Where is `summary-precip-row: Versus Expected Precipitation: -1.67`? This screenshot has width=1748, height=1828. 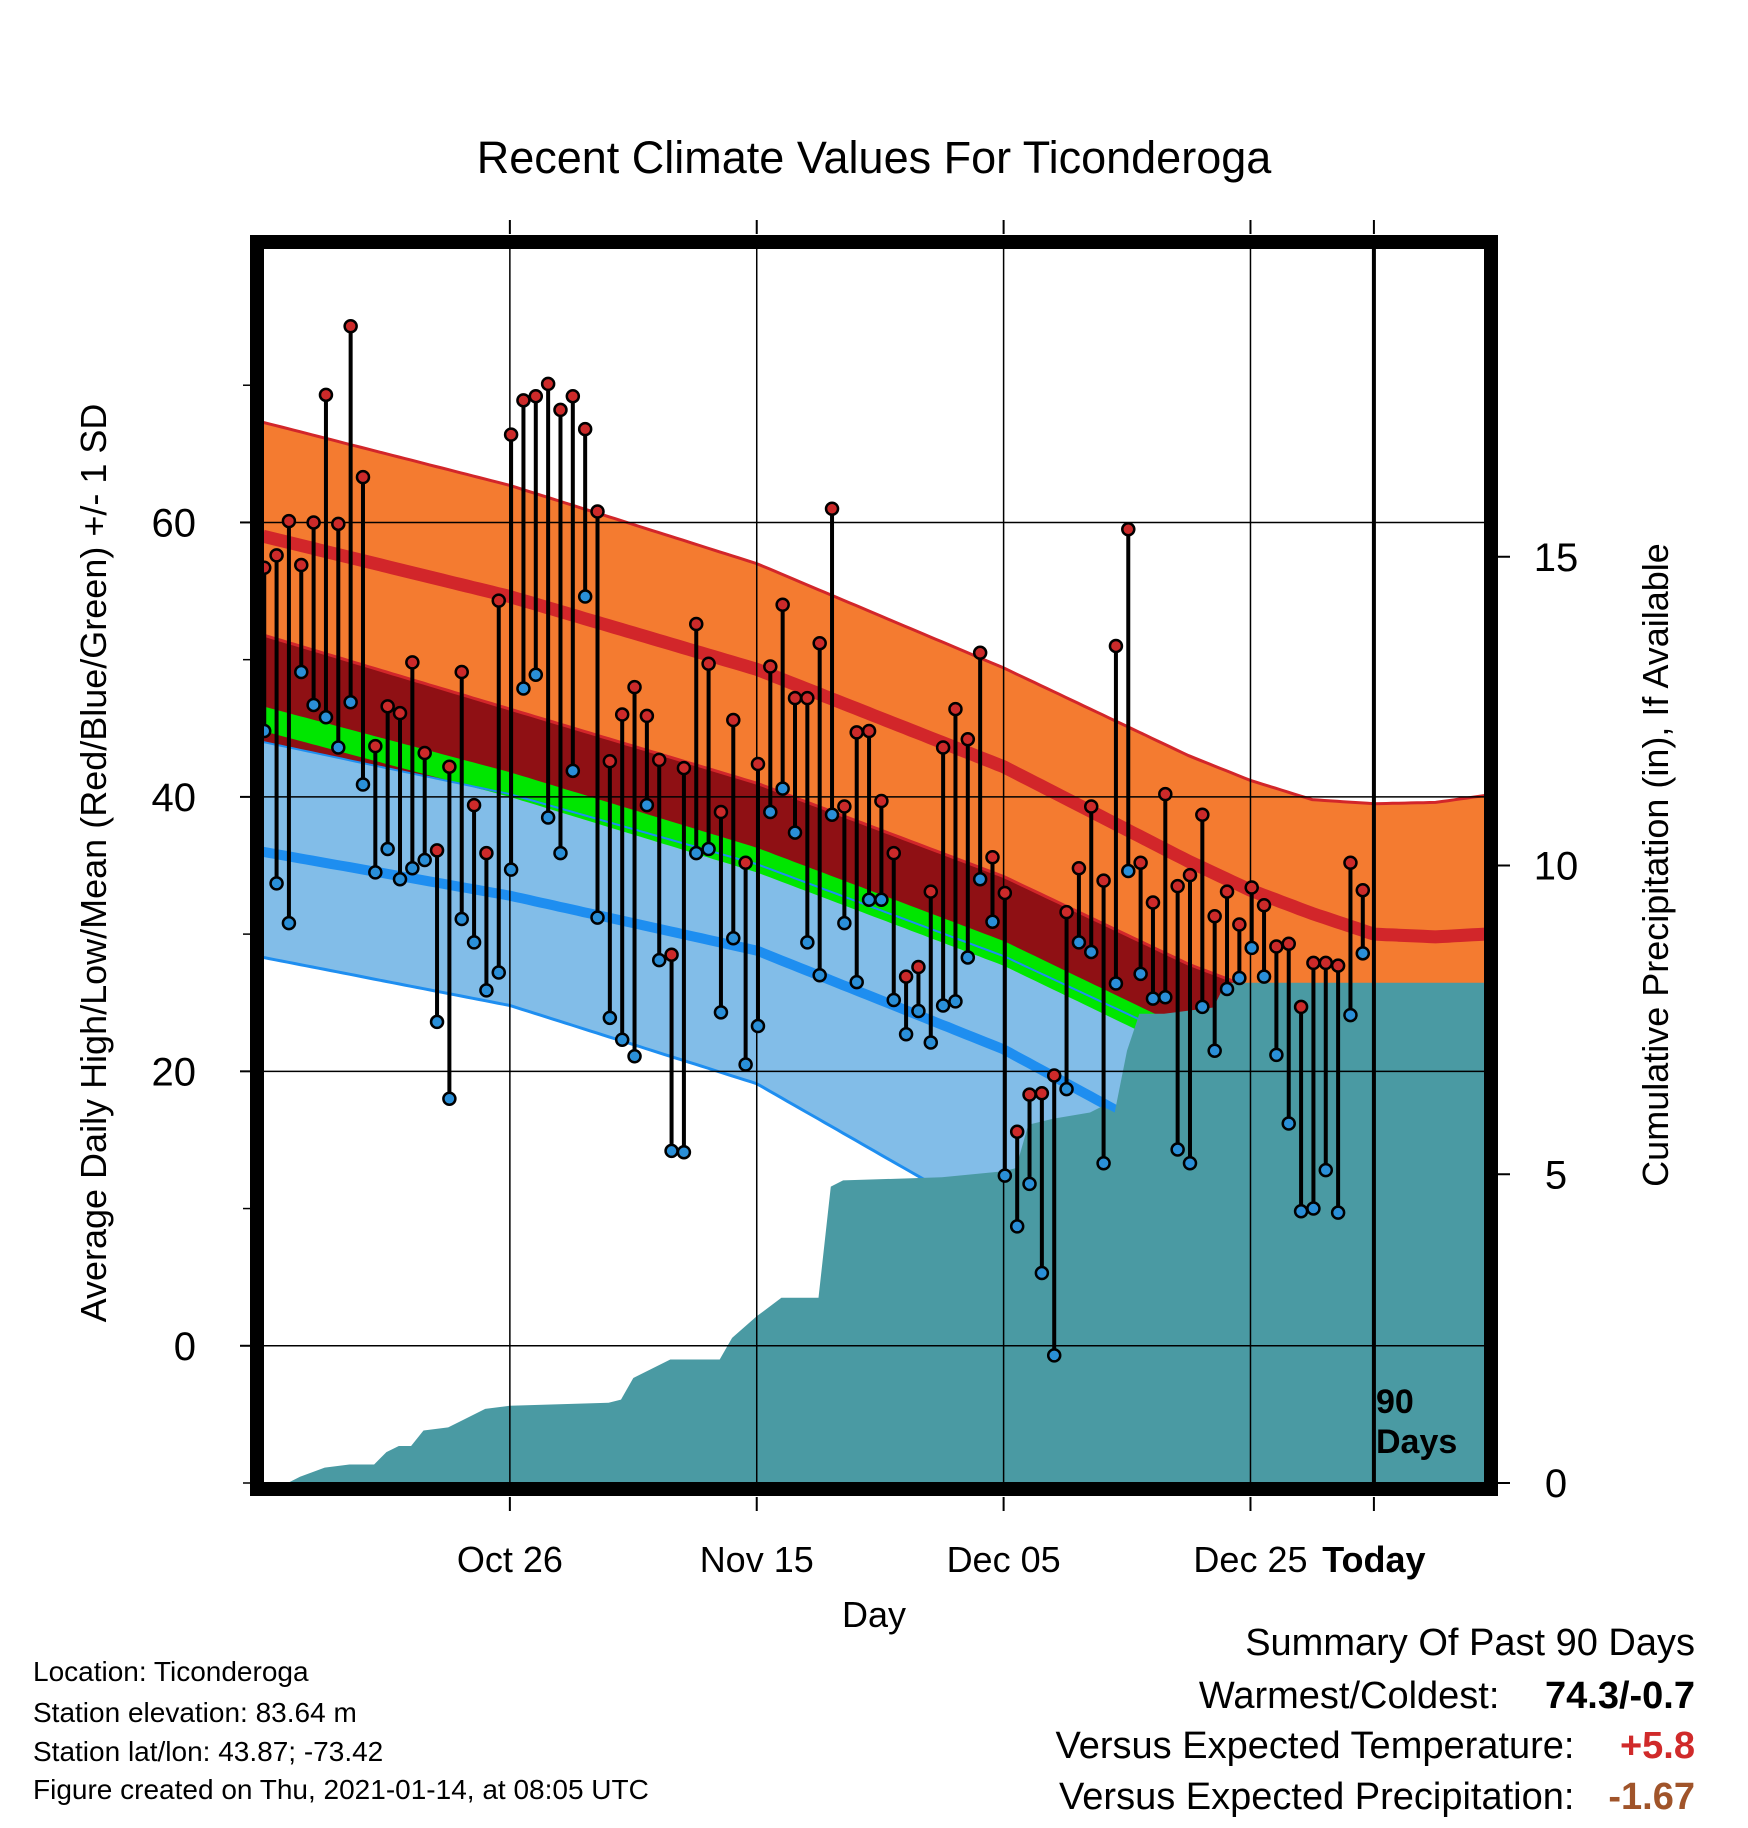 summary-precip-row: Versus Expected Precipitation: -1.67 is located at coordinates (1377, 1797).